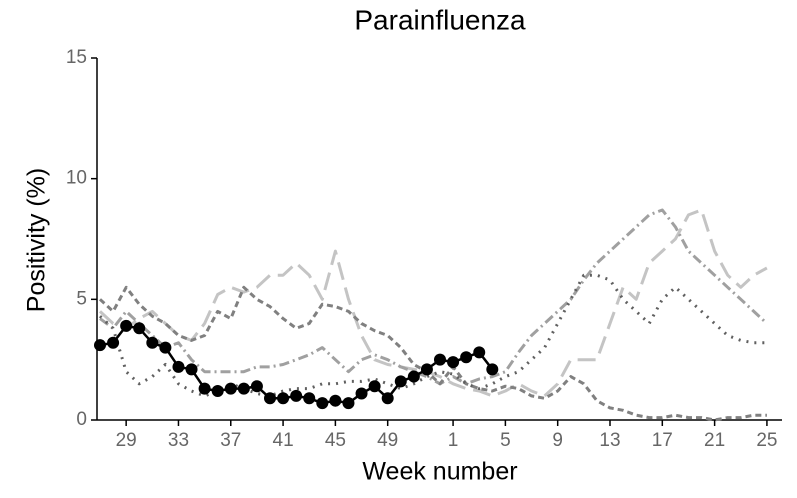 This screenshot has width=797, height=498. Describe the element at coordinates (387, 440) in the screenshot. I see `x-tick-label: 49` at that location.